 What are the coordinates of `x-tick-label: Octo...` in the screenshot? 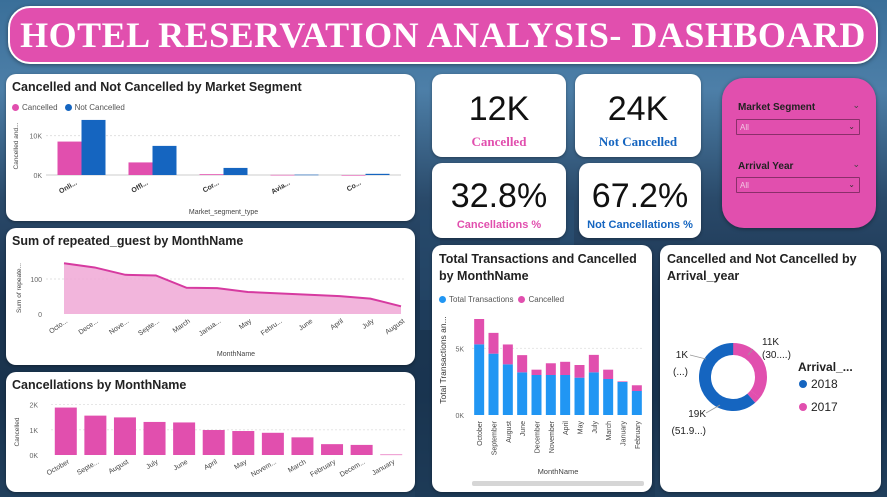 It's located at (58, 327).